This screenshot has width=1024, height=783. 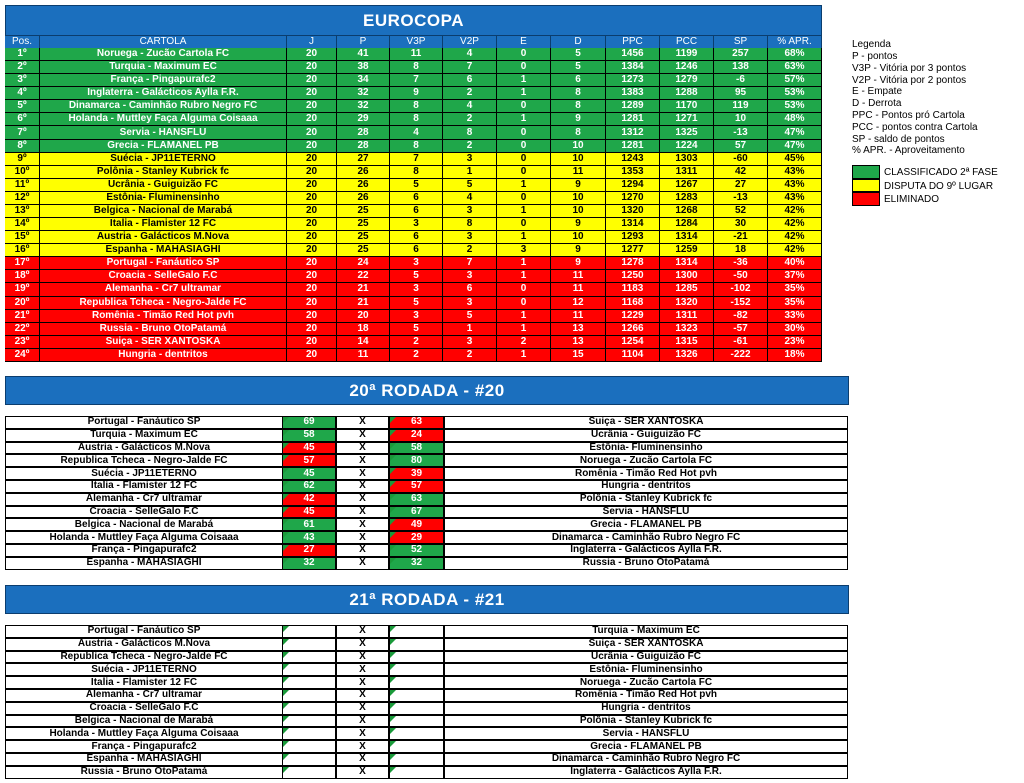 What do you see at coordinates (939, 186) in the screenshot?
I see `legend-zone-label: DISPUTA DO 9º LUGAR` at bounding box center [939, 186].